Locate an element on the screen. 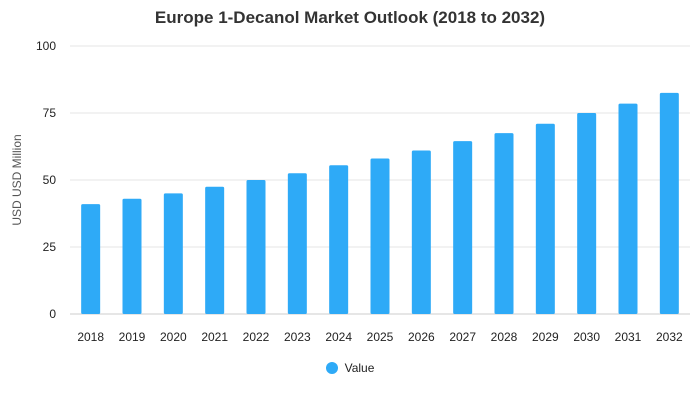  x-tick-label: 2025 is located at coordinates (380, 337).